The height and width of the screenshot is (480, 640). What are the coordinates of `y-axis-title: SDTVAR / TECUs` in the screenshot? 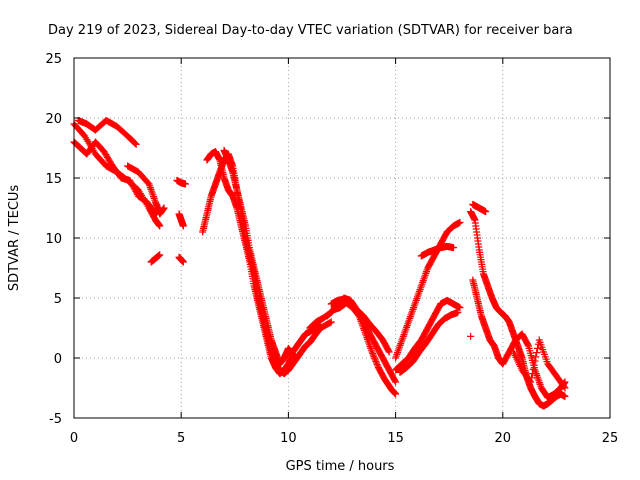 It's located at (14, 238).